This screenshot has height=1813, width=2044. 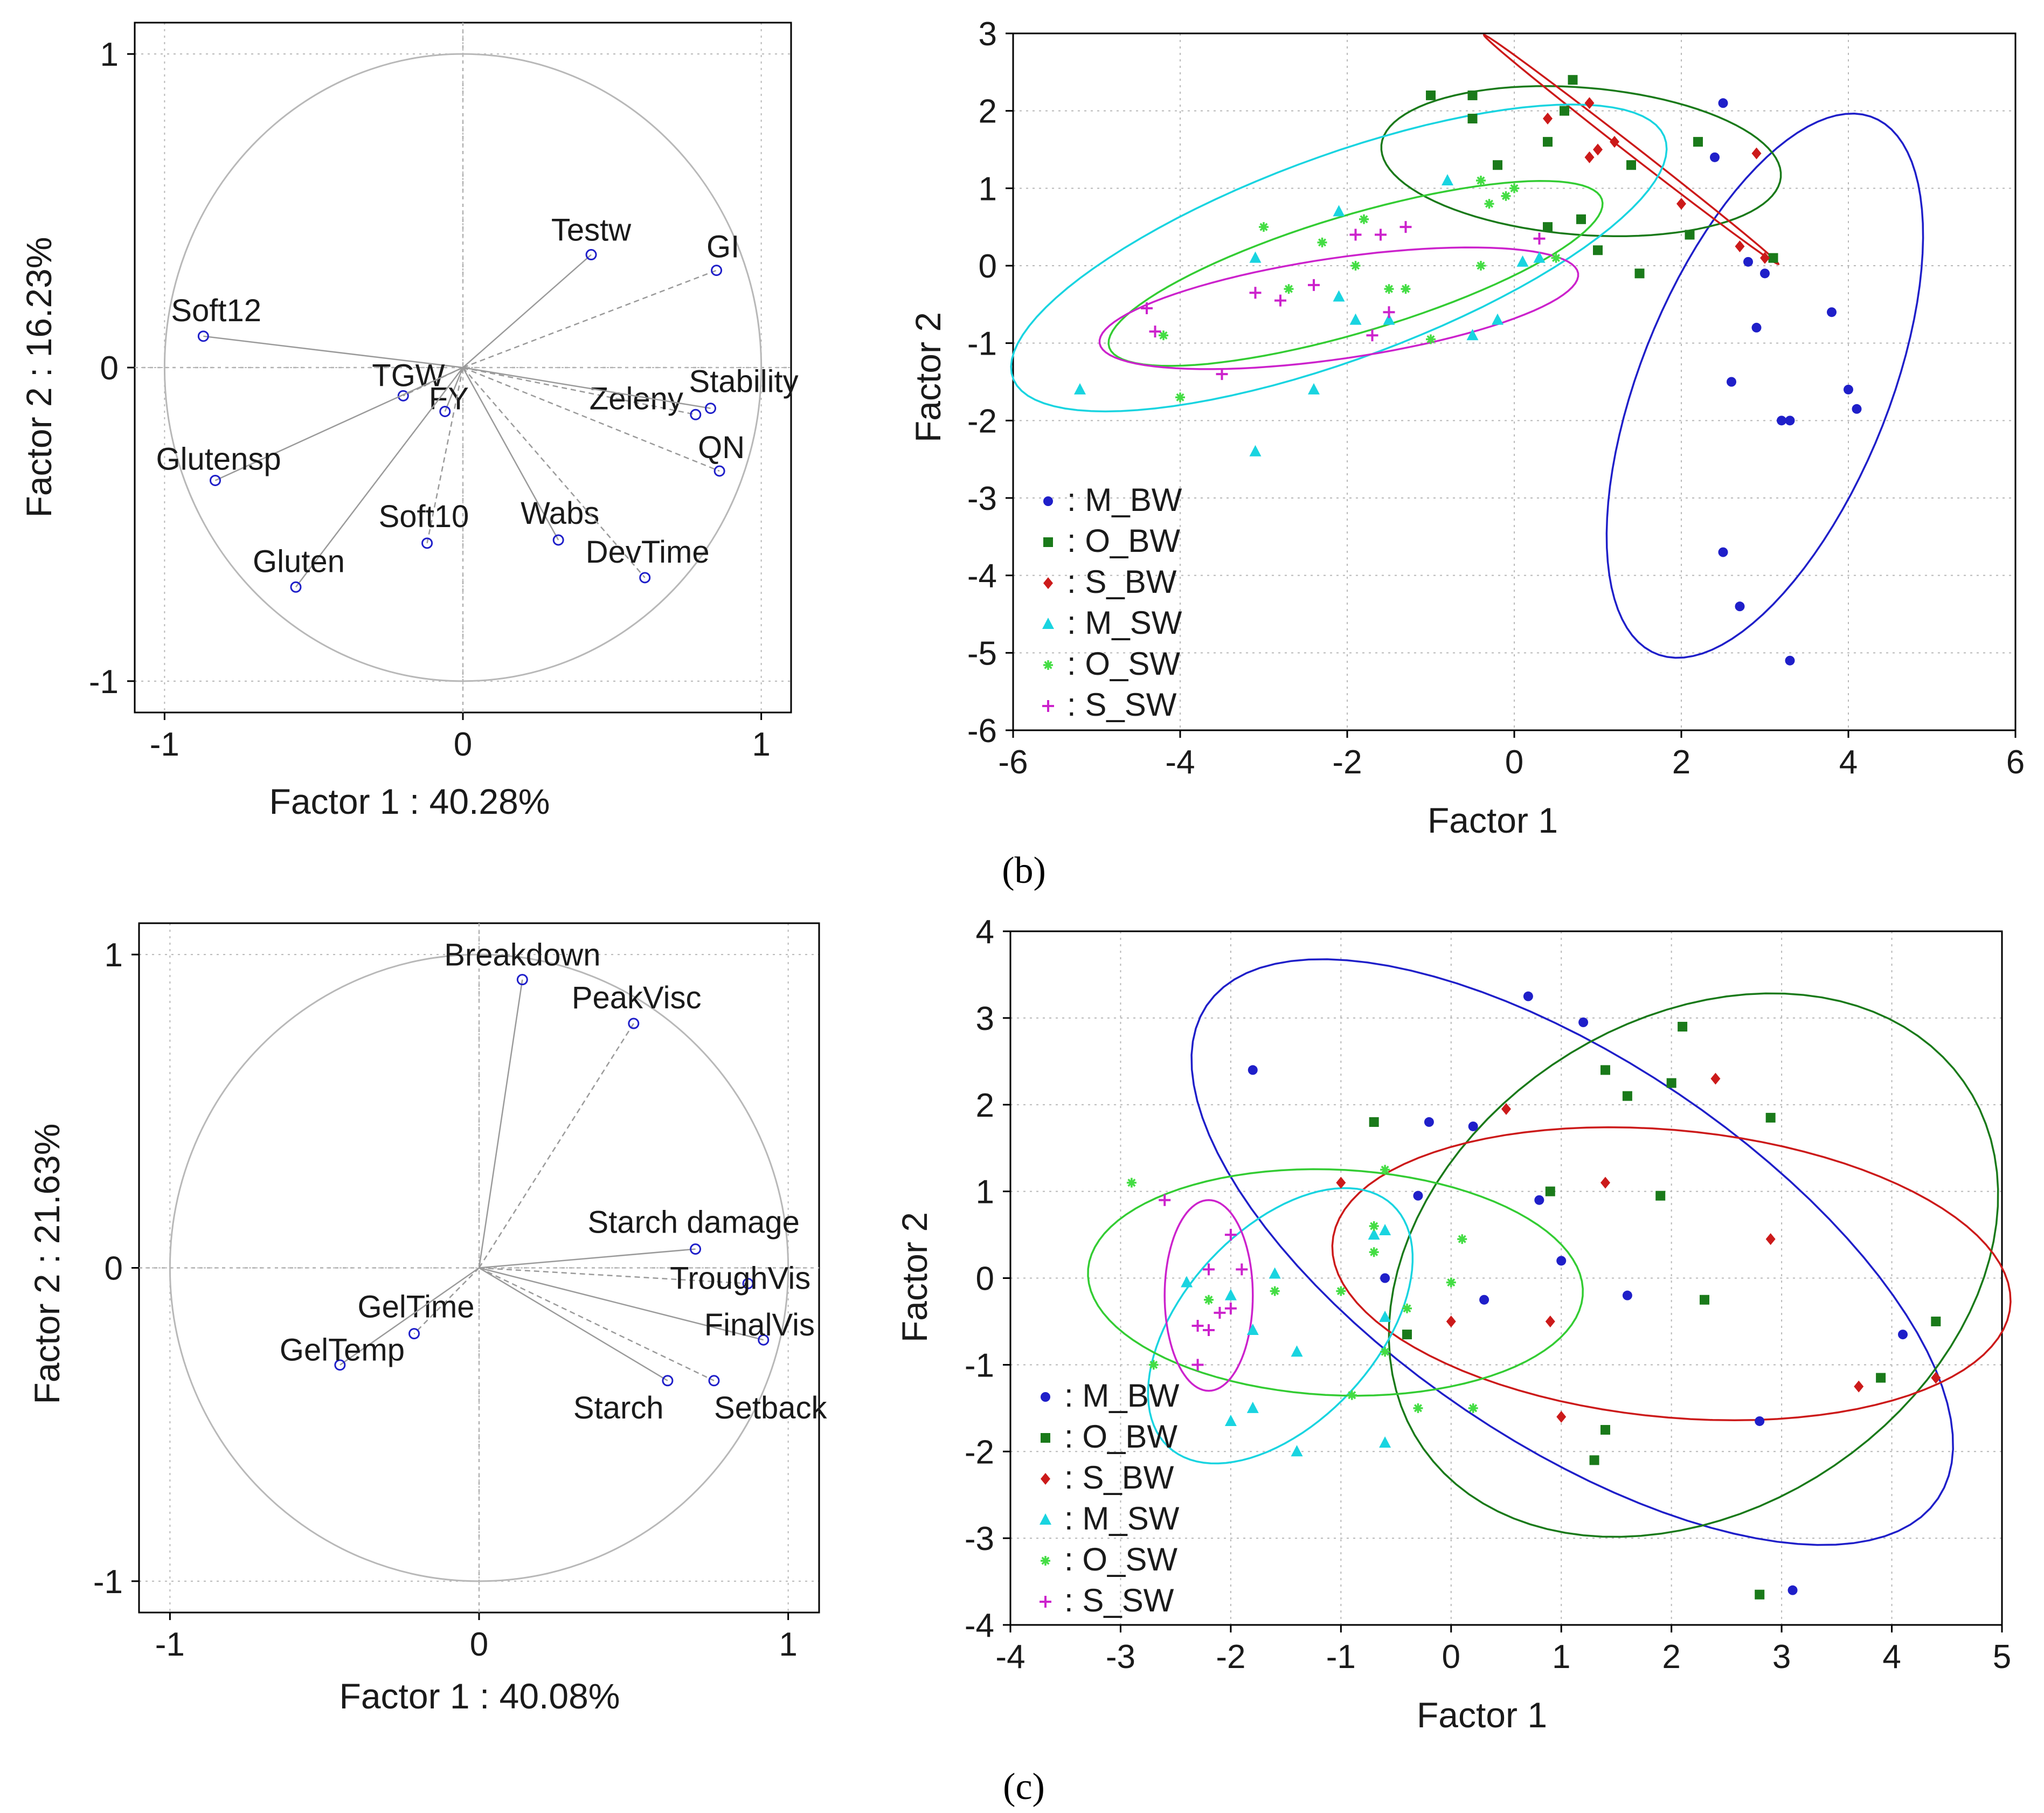 What do you see at coordinates (694, 1222) in the screenshot?
I see `variable-label: Starch damage` at bounding box center [694, 1222].